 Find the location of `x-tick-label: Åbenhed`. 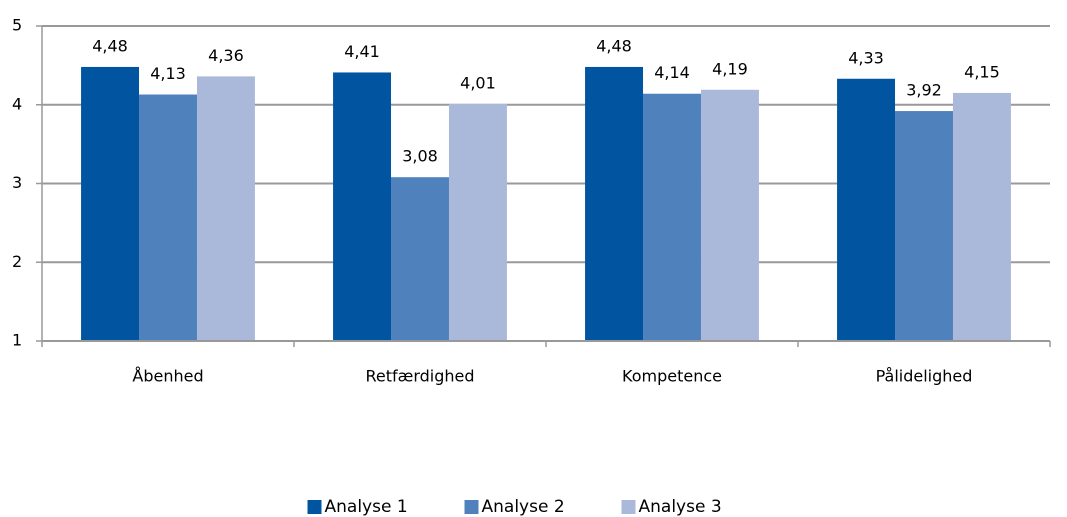

x-tick-label: Åbenhed is located at coordinates (167, 376).